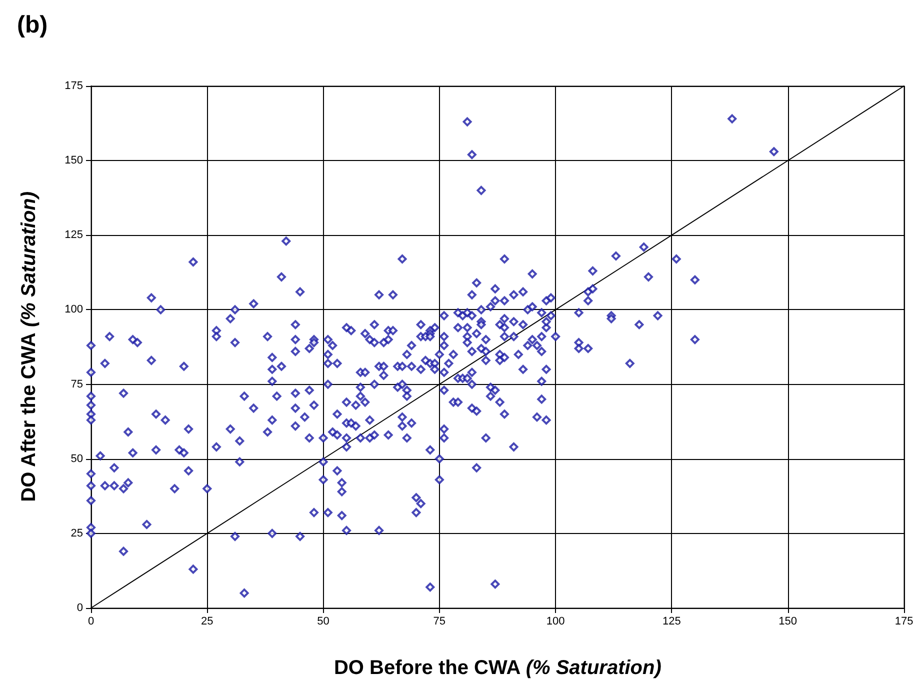  I want to click on y-tick-label: 0, so click(79, 608).